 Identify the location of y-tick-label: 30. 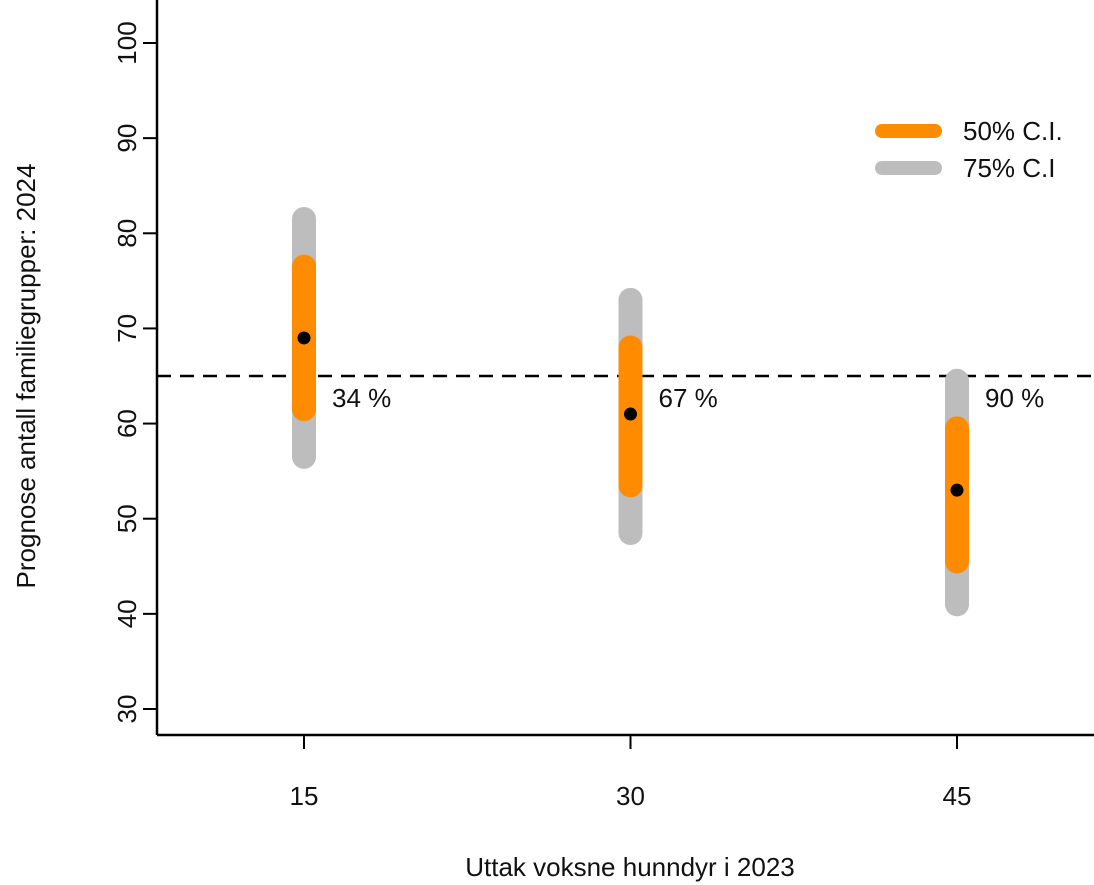
(127, 709).